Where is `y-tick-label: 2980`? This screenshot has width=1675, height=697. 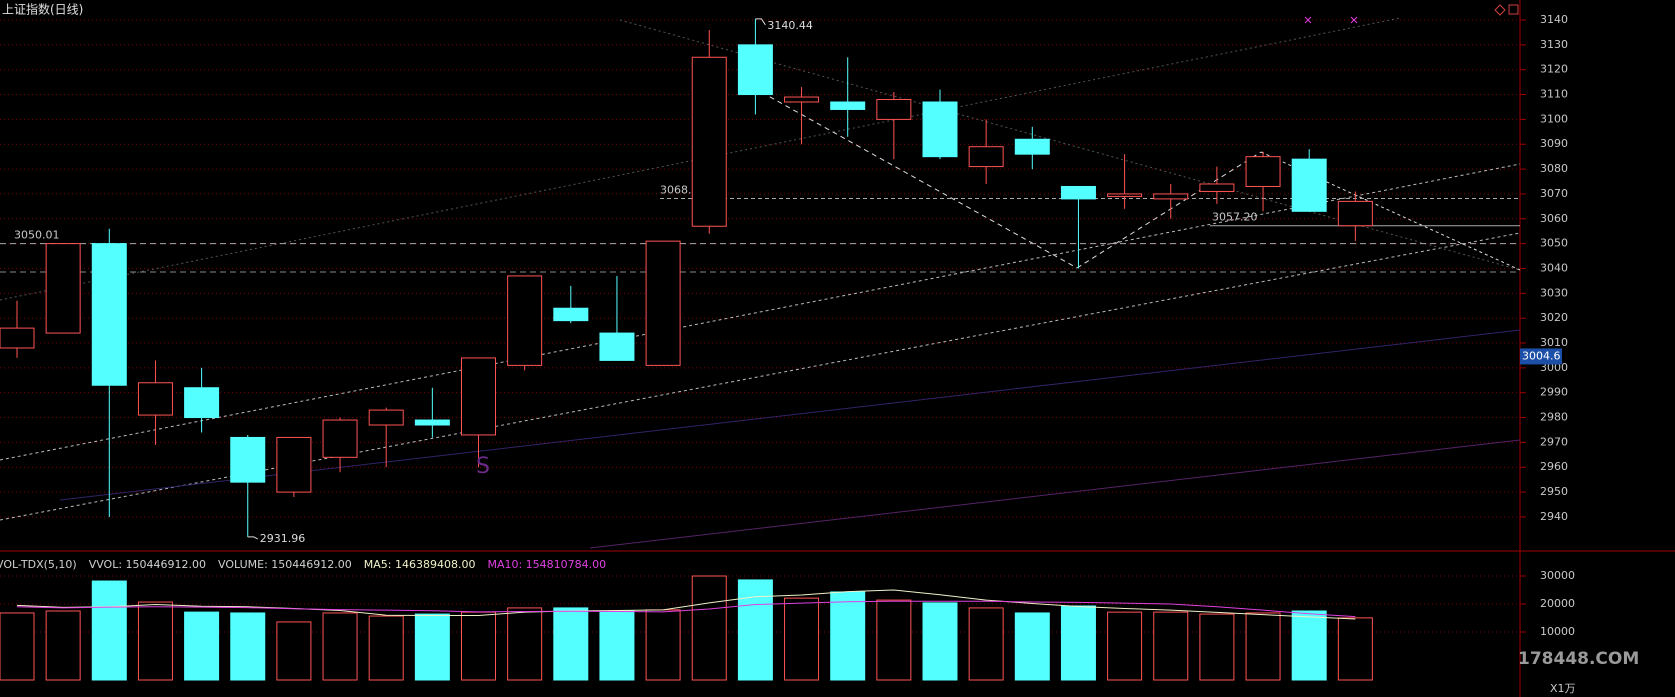 y-tick-label: 2980 is located at coordinates (1554, 417).